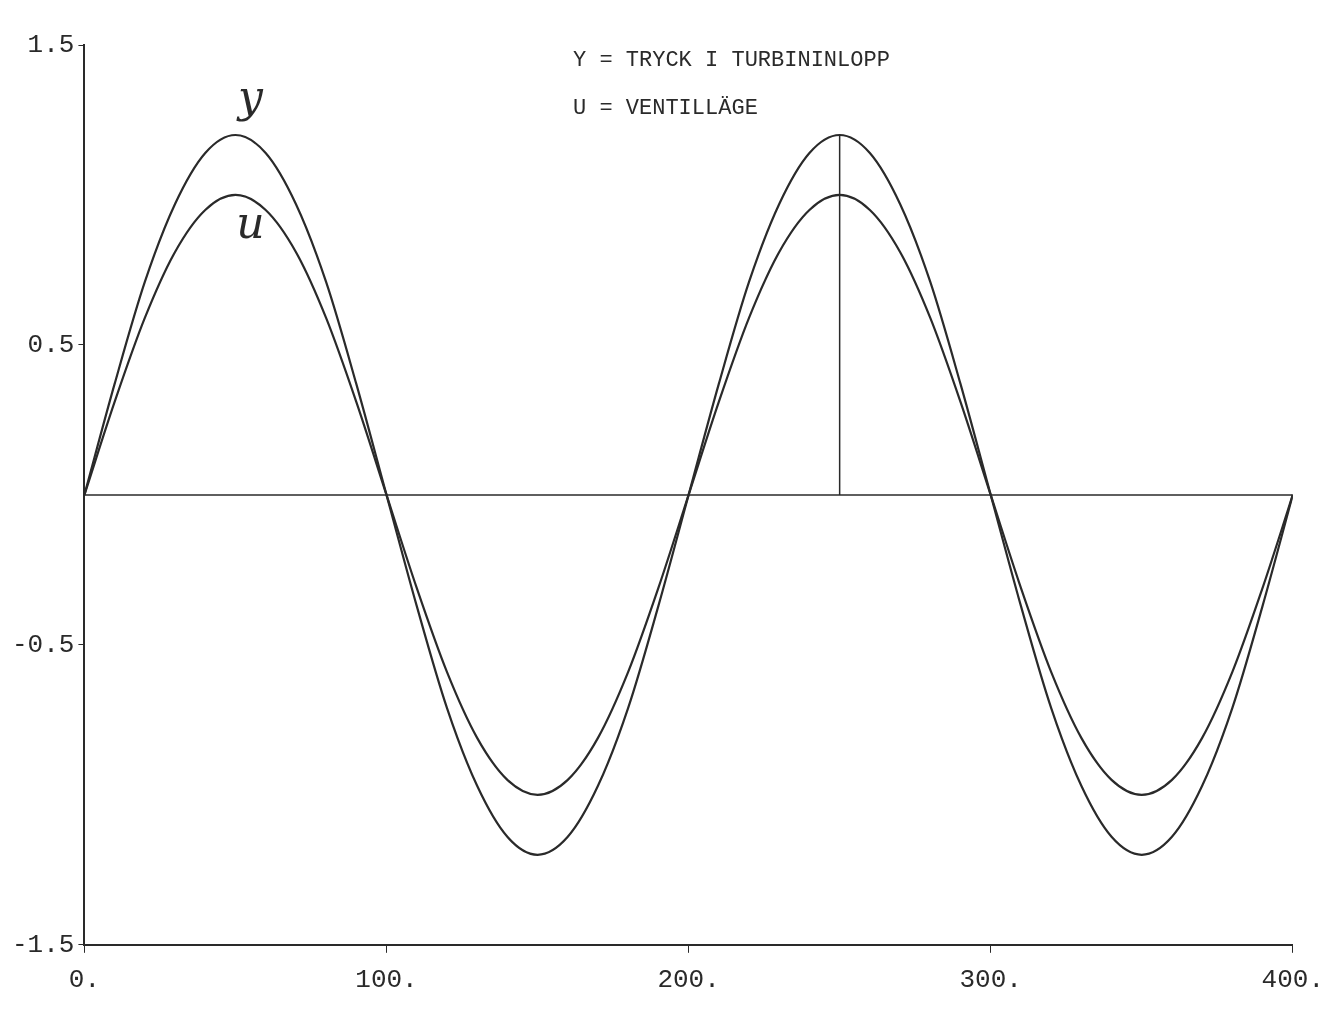  What do you see at coordinates (250, 97) in the screenshot?
I see `series-label: y` at bounding box center [250, 97].